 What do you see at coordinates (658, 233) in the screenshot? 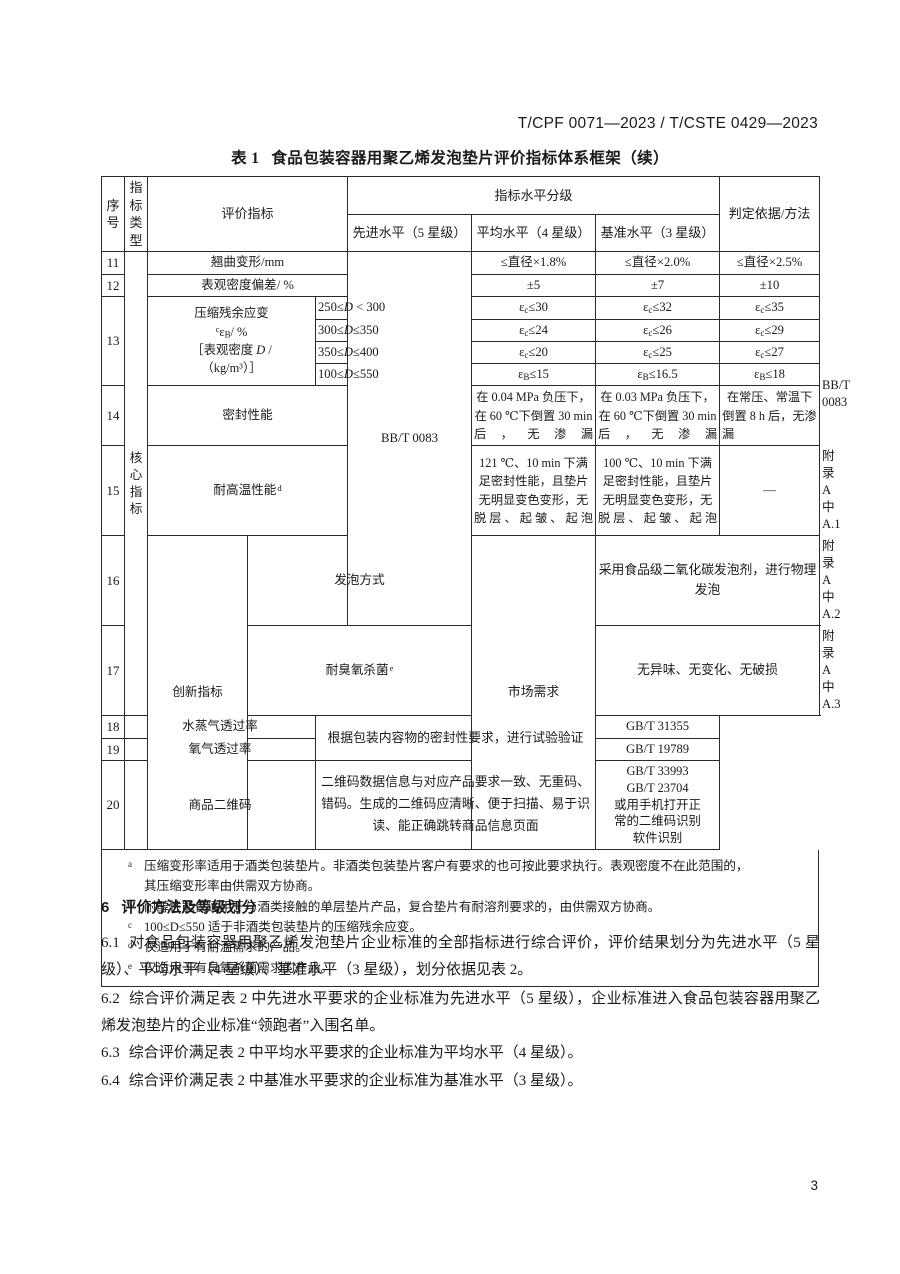
I see `header-level-basic: 基准水平（3 星级）` at bounding box center [658, 233].